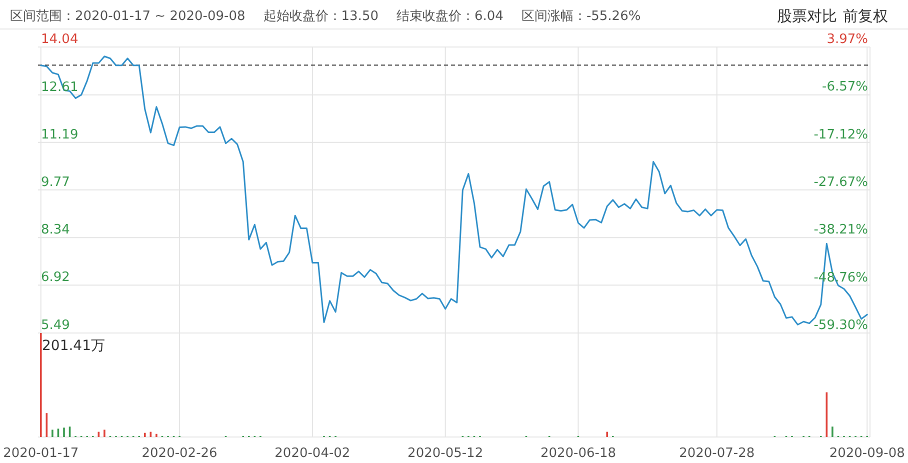 This screenshot has width=908, height=463. Describe the element at coordinates (180, 453) in the screenshot. I see `x-tick-label: 2020-02-26` at that location.